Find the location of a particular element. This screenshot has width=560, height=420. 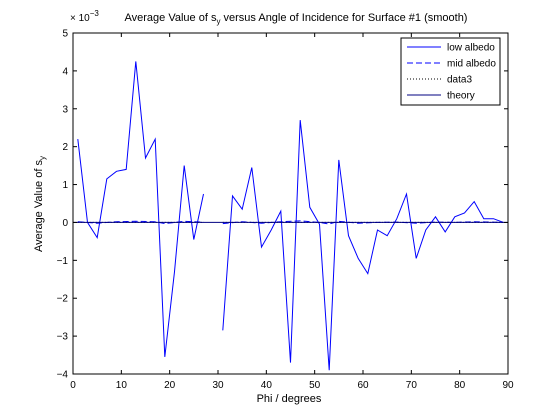

y-tick-label: 2 is located at coordinates (65, 147).